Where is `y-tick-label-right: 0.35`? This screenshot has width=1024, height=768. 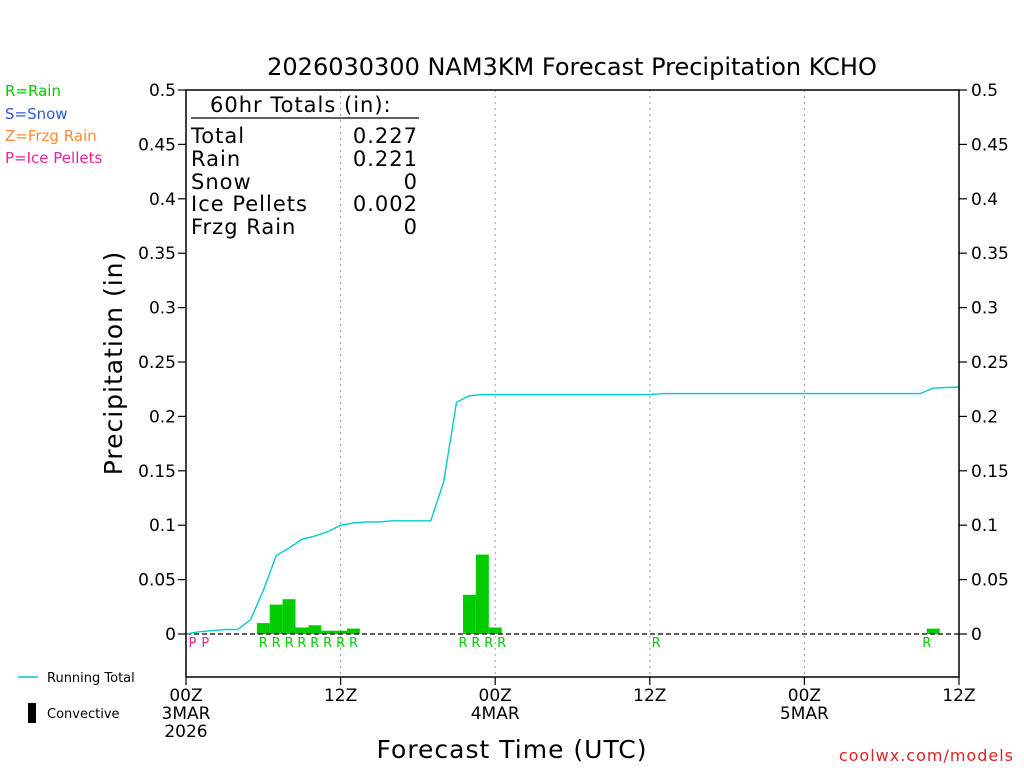
y-tick-label-right: 0.35 is located at coordinates (990, 254).